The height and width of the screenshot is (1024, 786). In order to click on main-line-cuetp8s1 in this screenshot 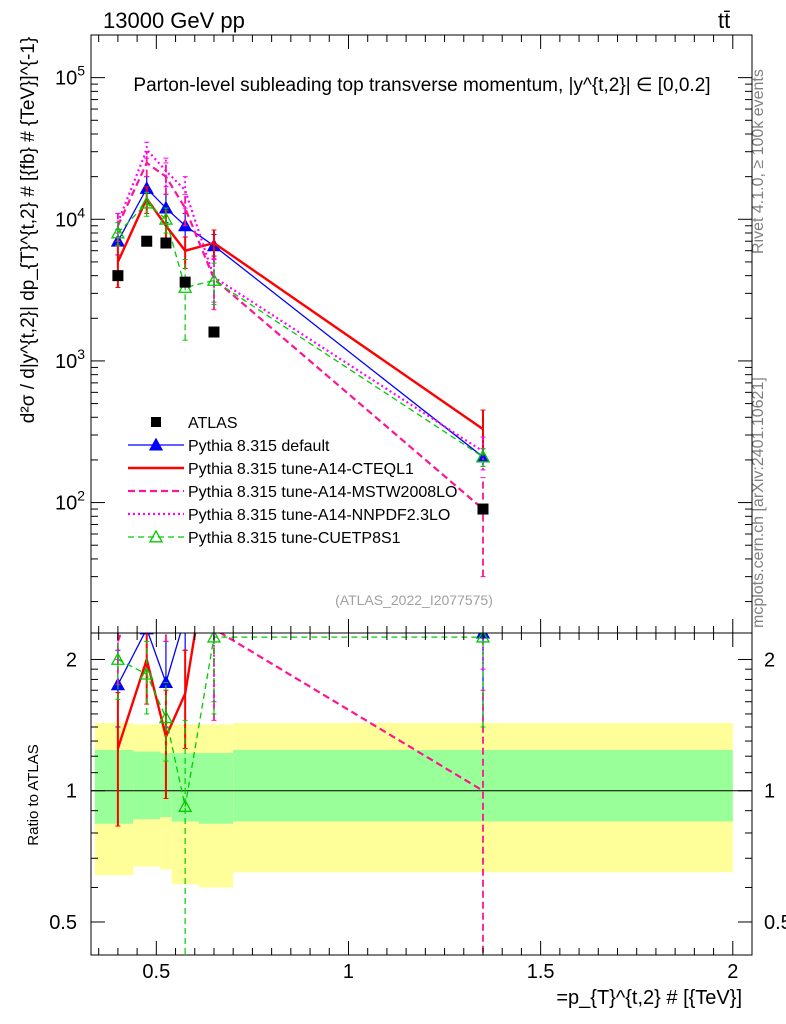, I will do `click(300, 330)`.